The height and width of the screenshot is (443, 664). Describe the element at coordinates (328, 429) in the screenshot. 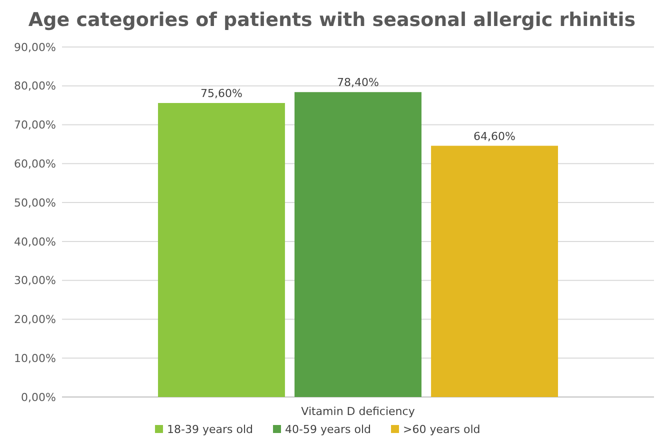

I see `legend-label: 40-59 years old` at that location.